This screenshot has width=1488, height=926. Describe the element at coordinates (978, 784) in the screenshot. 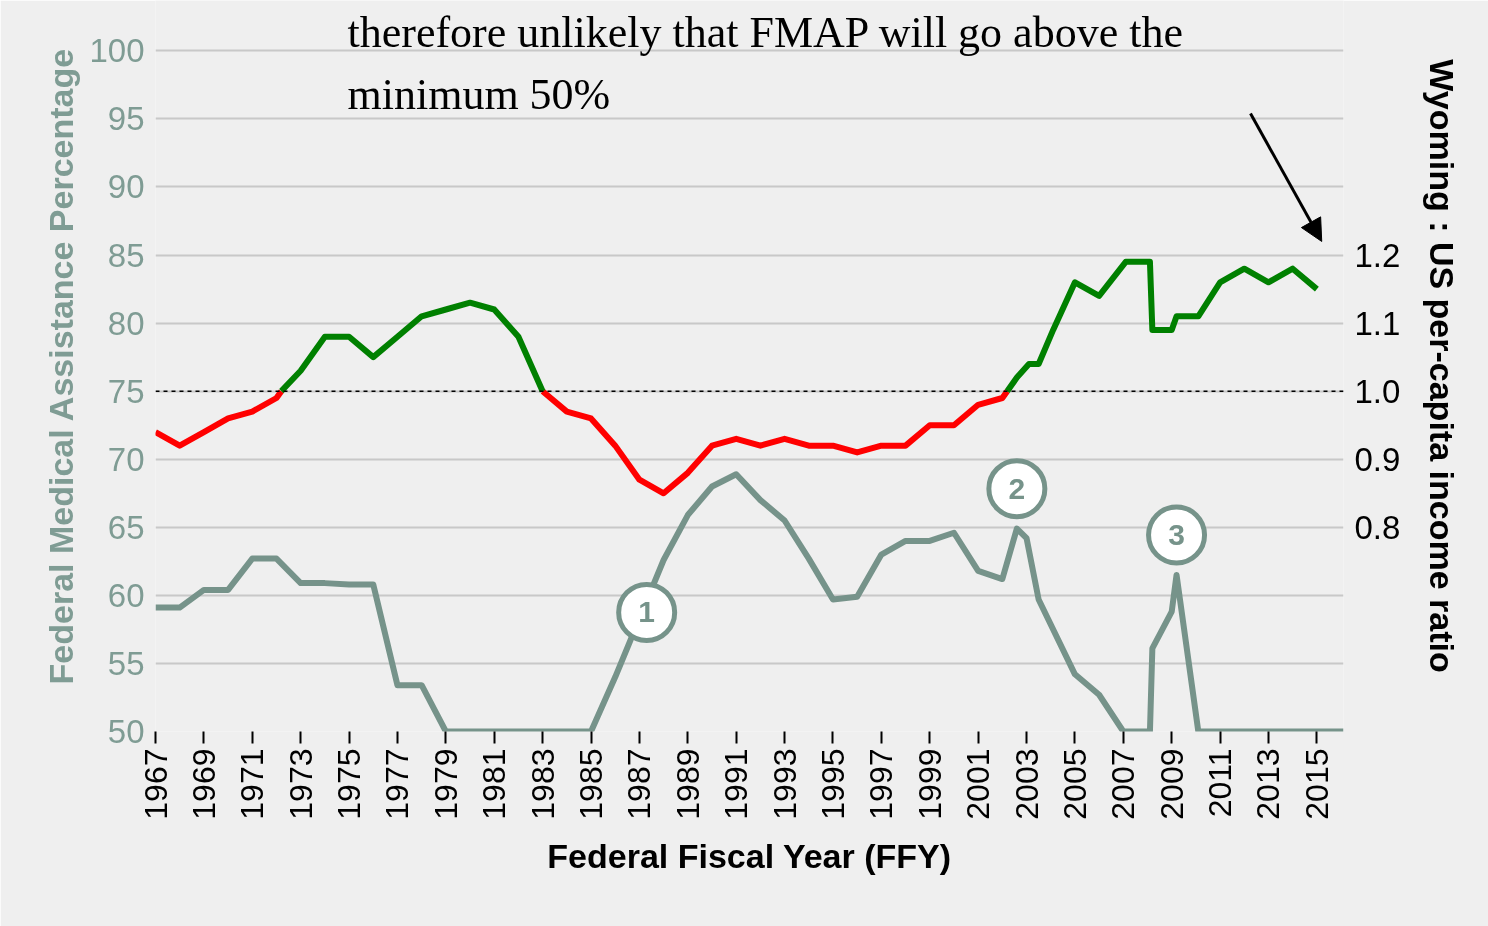

I see `x-tick-label: 2001` at that location.